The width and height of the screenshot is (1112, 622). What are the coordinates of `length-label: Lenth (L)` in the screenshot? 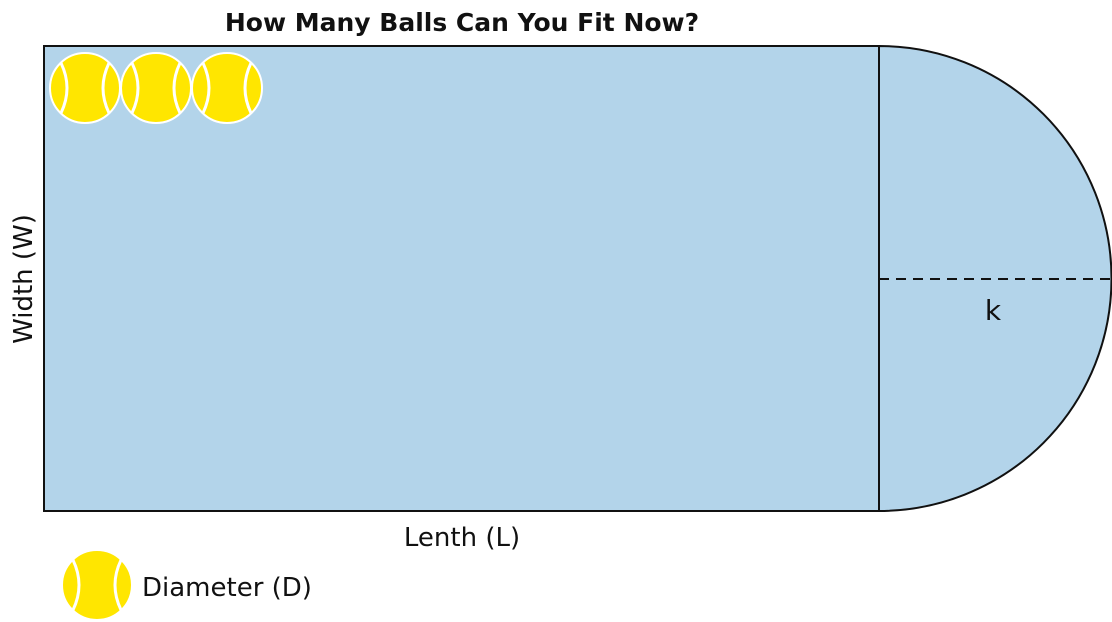 It's located at (462, 538).